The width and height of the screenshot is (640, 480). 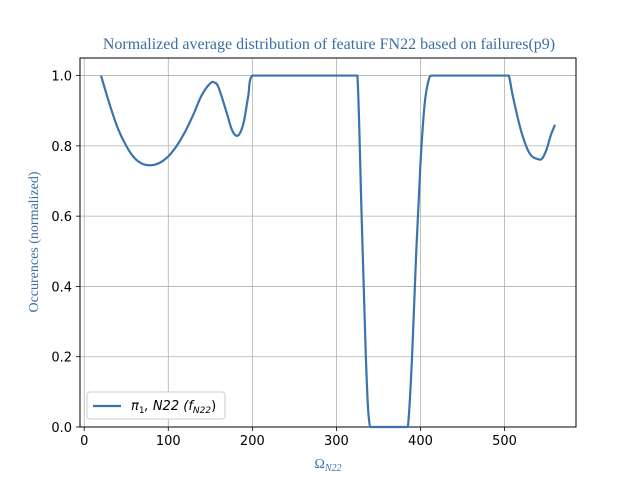 What do you see at coordinates (61, 428) in the screenshot?
I see `y-tick-label: 0.0` at bounding box center [61, 428].